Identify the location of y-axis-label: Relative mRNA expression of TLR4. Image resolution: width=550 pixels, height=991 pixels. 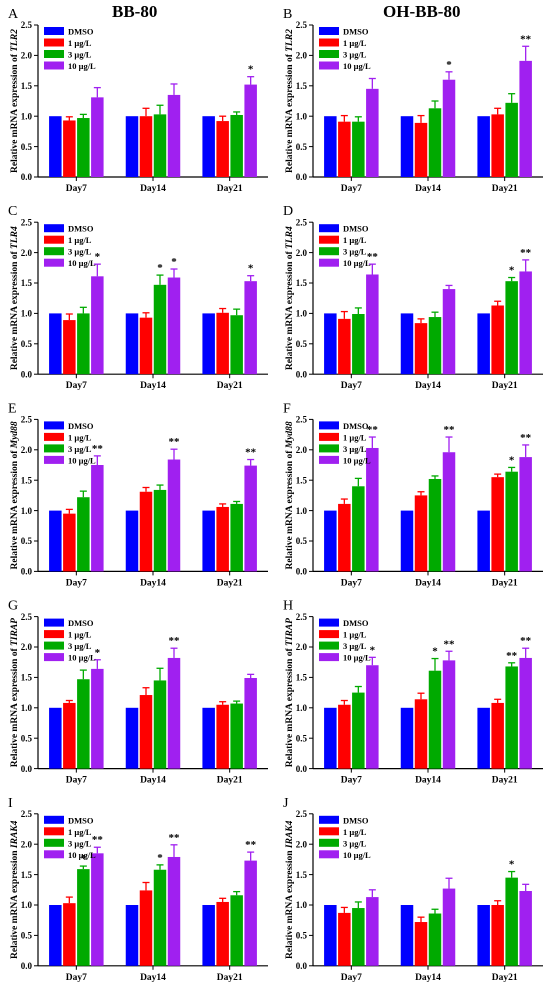
(290, 298).